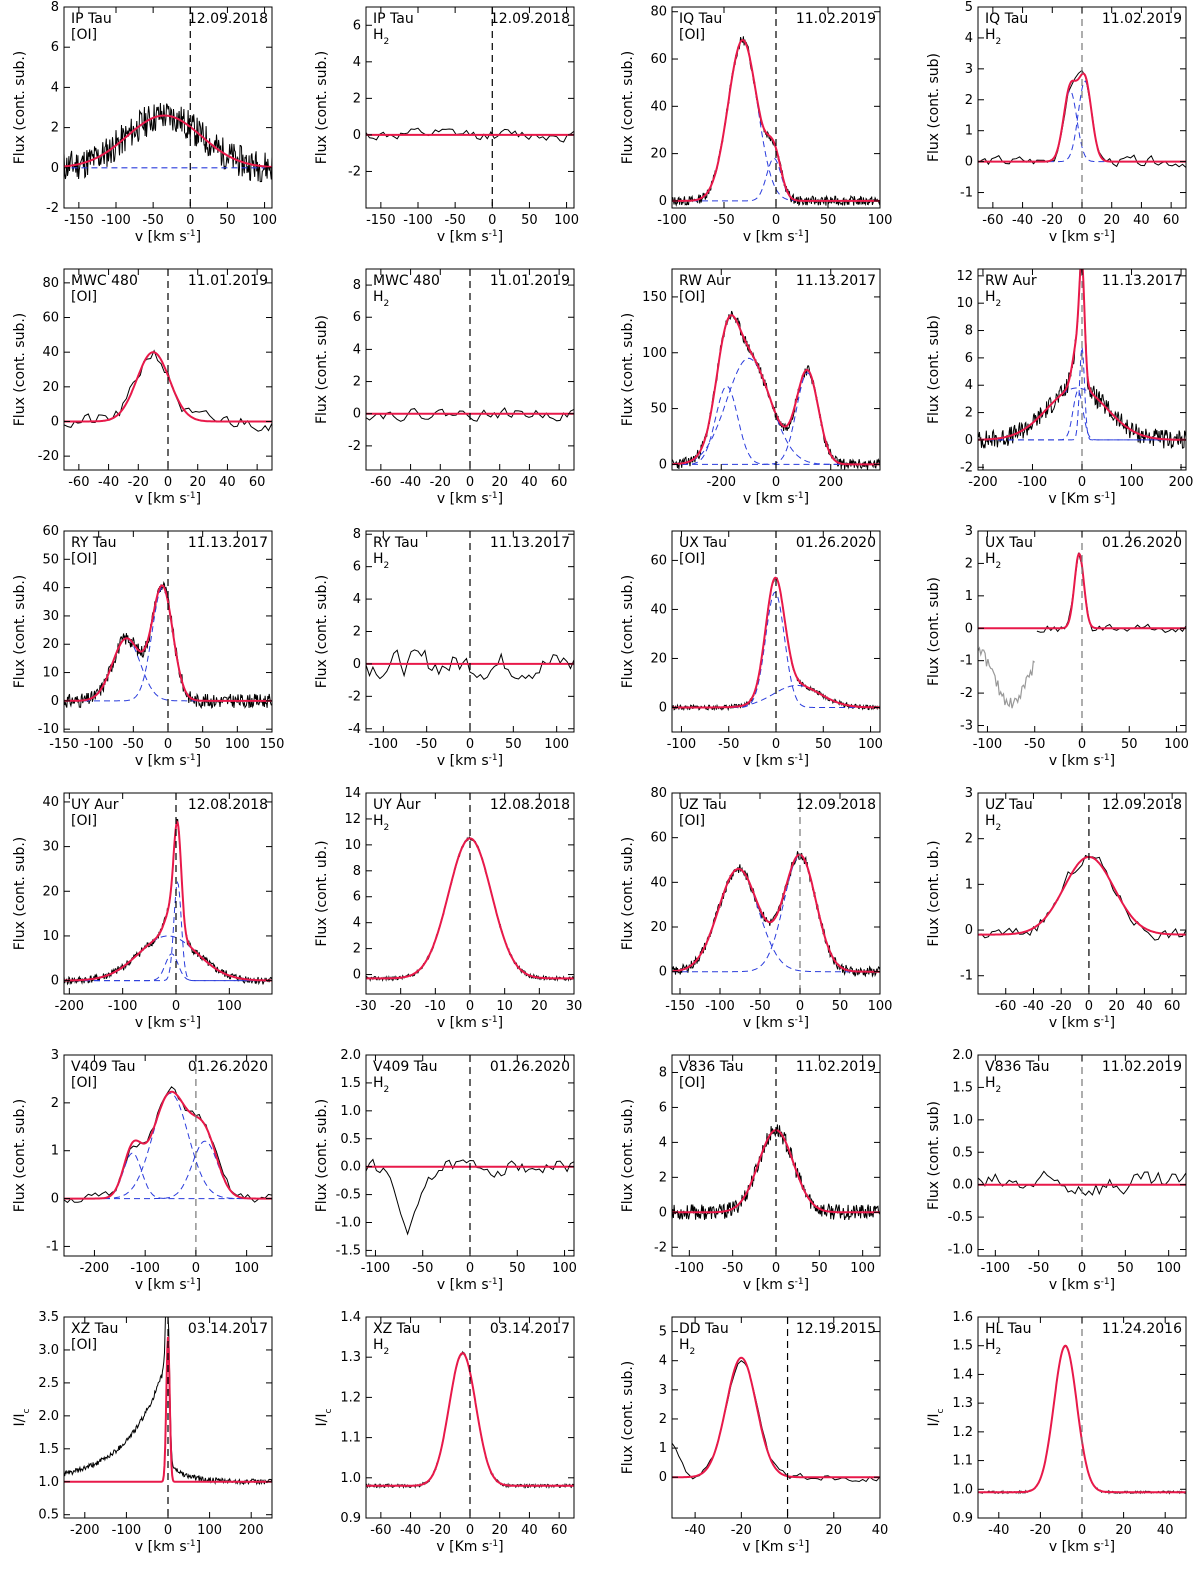 This screenshot has width=1200, height=1572. I want to click on star-name-label: UY Aur, so click(95, 805).